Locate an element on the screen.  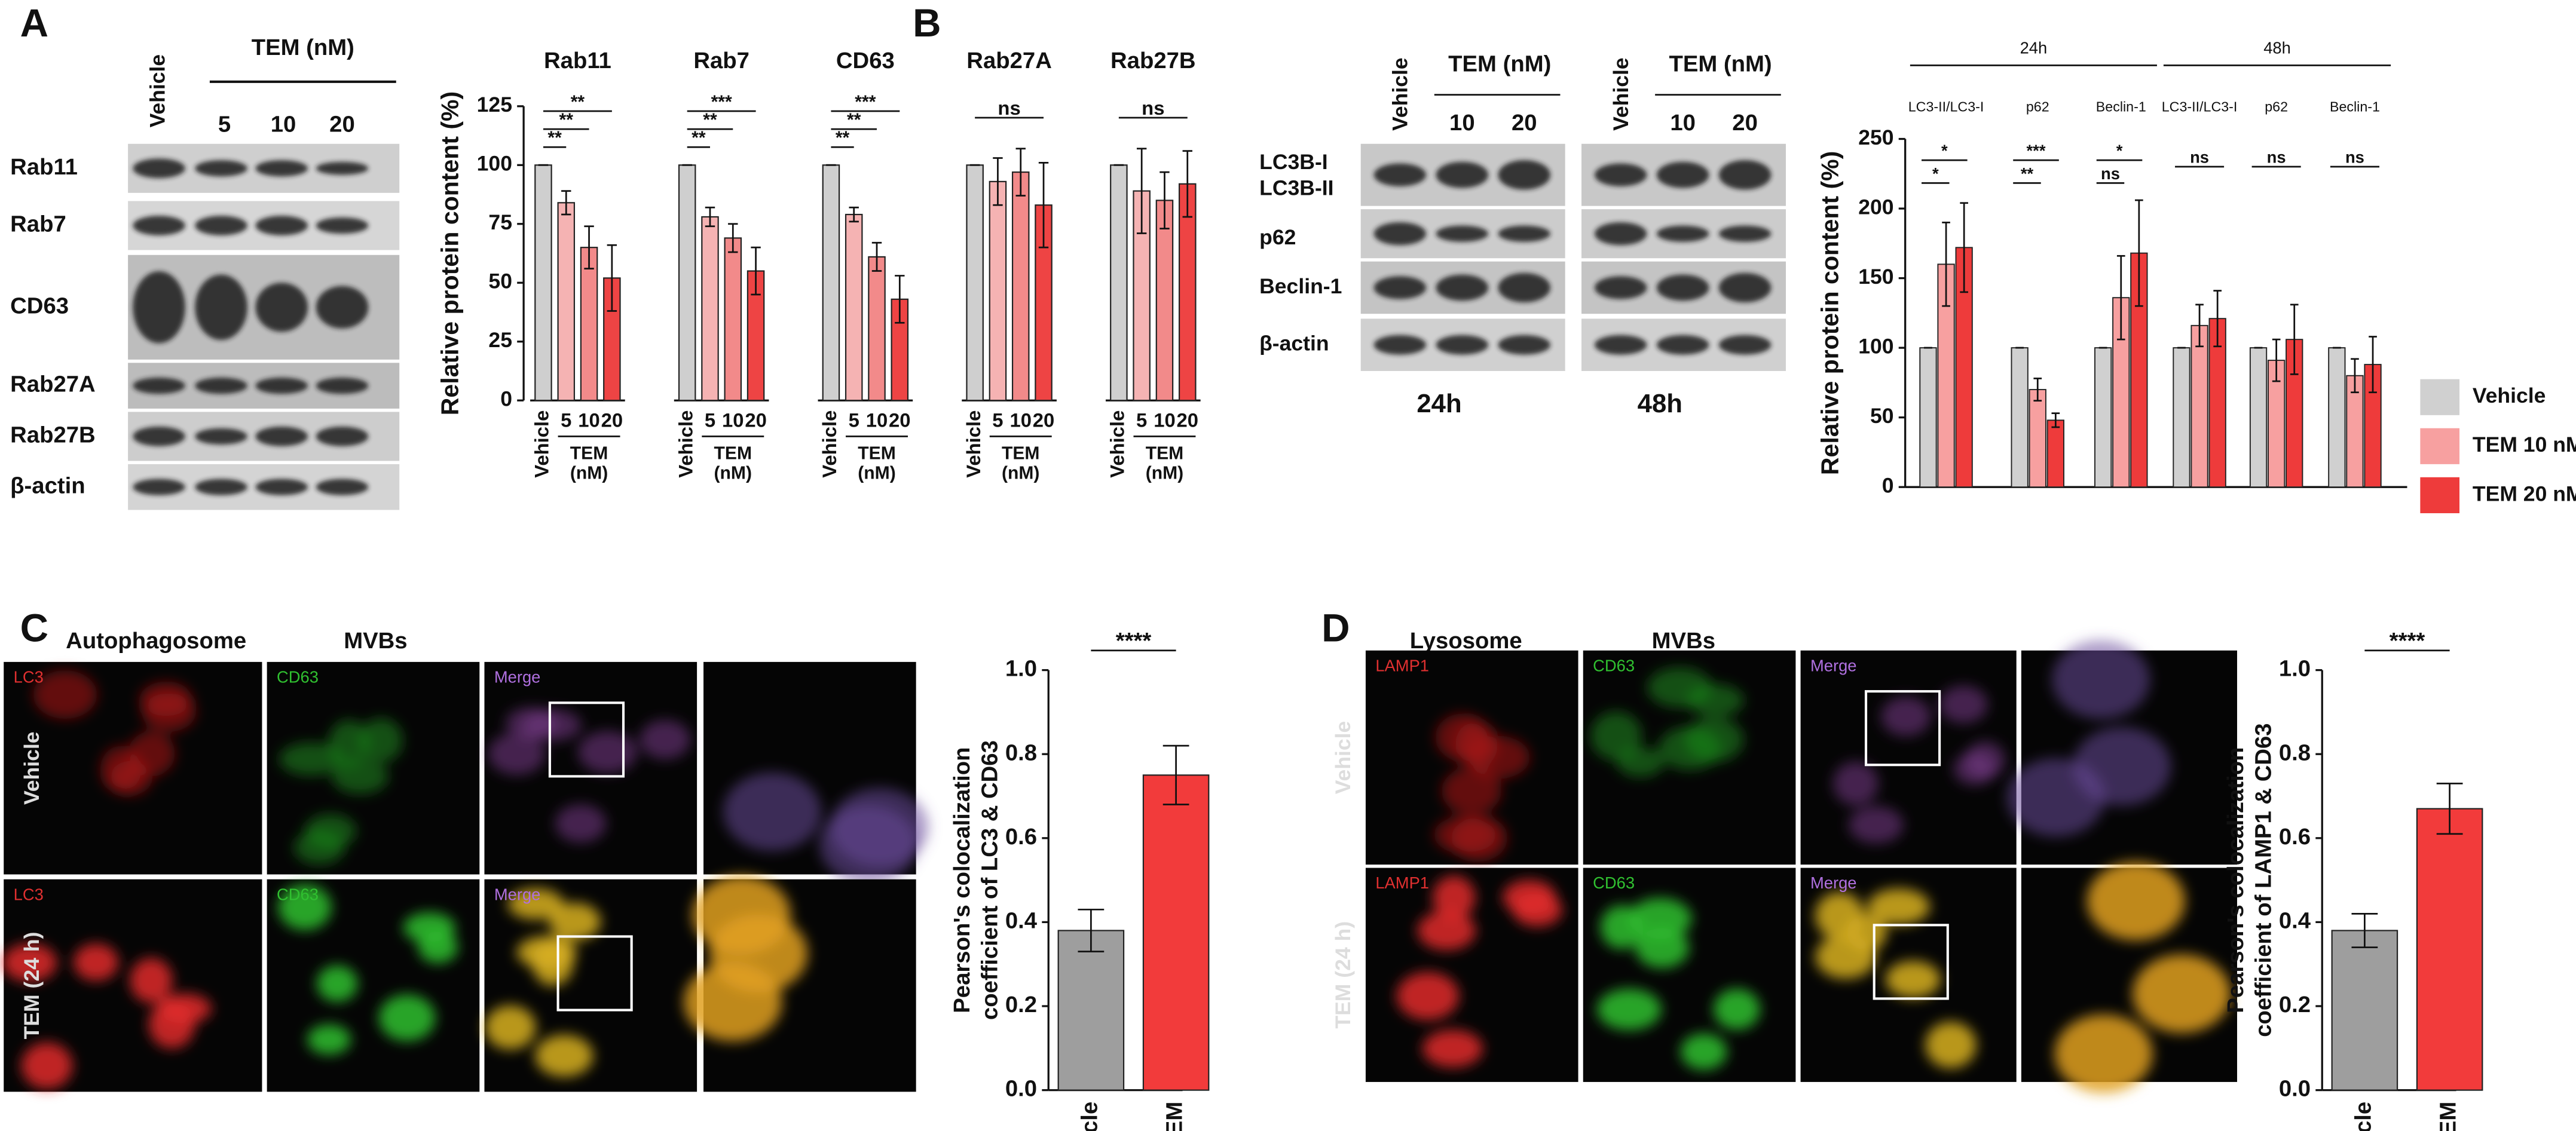
blot-row-label: LC3B-II is located at coordinates (1296, 188).